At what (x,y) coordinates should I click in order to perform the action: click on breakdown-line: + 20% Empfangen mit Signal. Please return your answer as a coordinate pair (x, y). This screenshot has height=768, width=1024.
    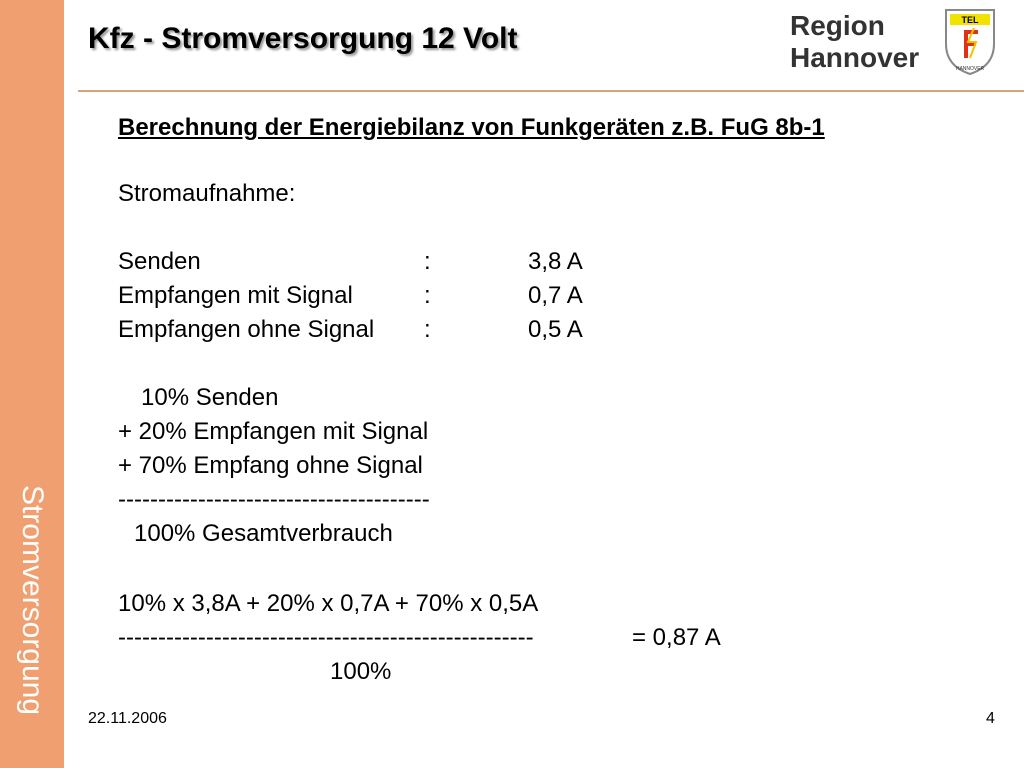
    Looking at the image, I should click on (273, 431).